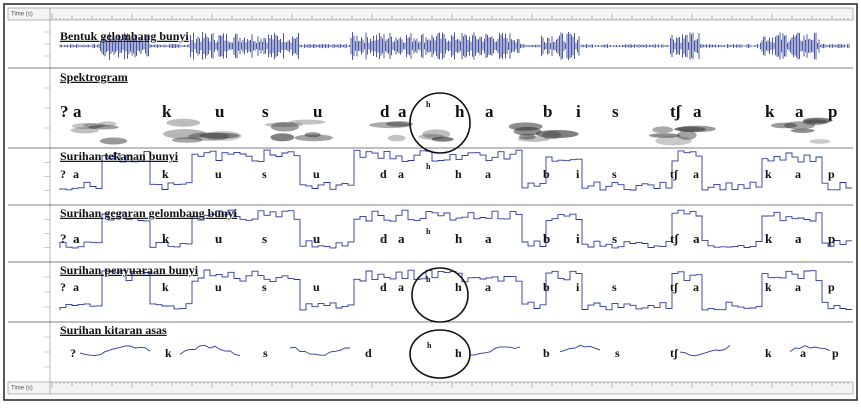  Describe the element at coordinates (129, 270) in the screenshot. I see `panel-title: Surihan penyuaraan bunyi` at that location.